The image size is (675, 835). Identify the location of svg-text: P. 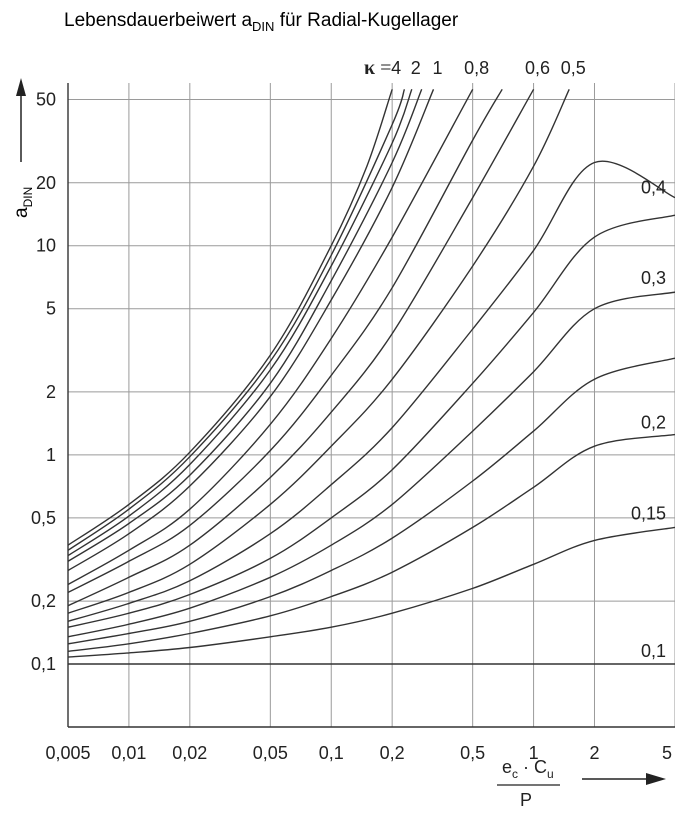
(526, 800).